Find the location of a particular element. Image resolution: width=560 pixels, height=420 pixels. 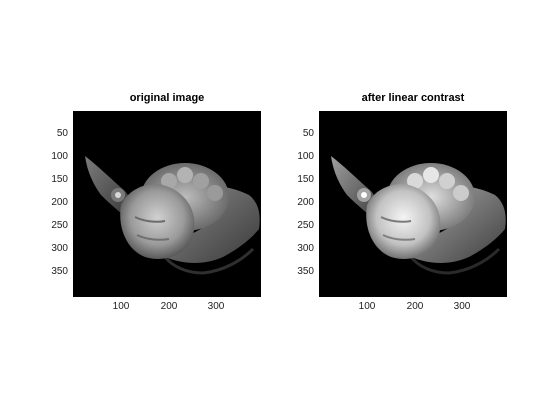

left-xtick-200: 200 is located at coordinates (169, 306).